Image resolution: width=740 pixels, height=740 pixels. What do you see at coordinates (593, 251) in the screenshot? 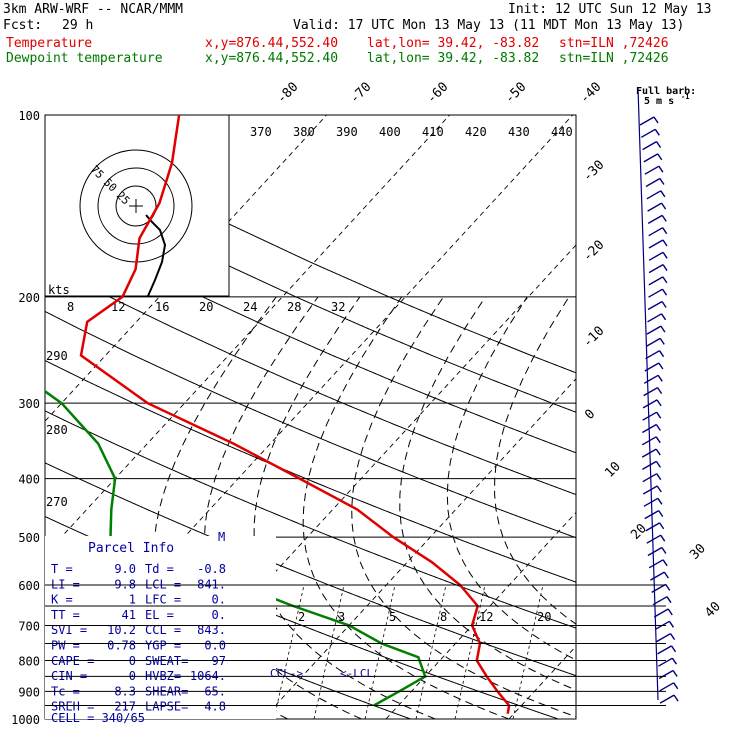
I see `isotherm-label: -20` at bounding box center [593, 251].